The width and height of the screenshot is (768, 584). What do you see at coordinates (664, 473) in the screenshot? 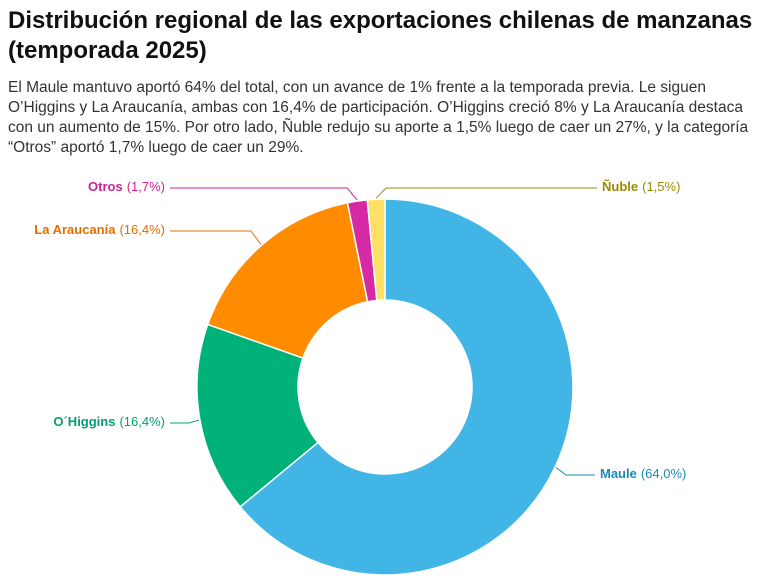
I see `slice-value: (64,0%)` at bounding box center [664, 473].